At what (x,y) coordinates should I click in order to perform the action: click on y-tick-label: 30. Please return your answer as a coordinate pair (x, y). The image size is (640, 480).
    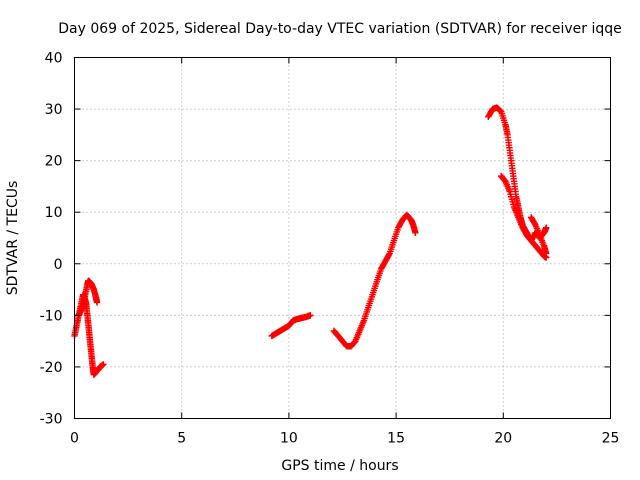
    Looking at the image, I should click on (54, 110).